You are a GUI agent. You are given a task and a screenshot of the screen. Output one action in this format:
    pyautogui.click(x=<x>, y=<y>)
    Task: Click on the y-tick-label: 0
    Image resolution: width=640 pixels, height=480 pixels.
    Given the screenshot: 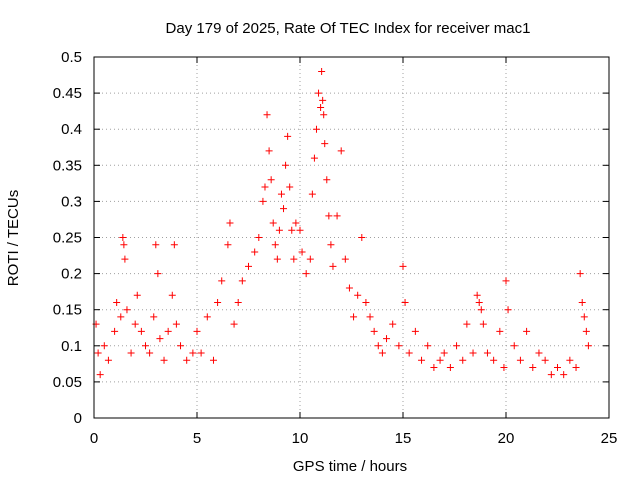 What is the action you would take?
    pyautogui.click(x=78, y=418)
    